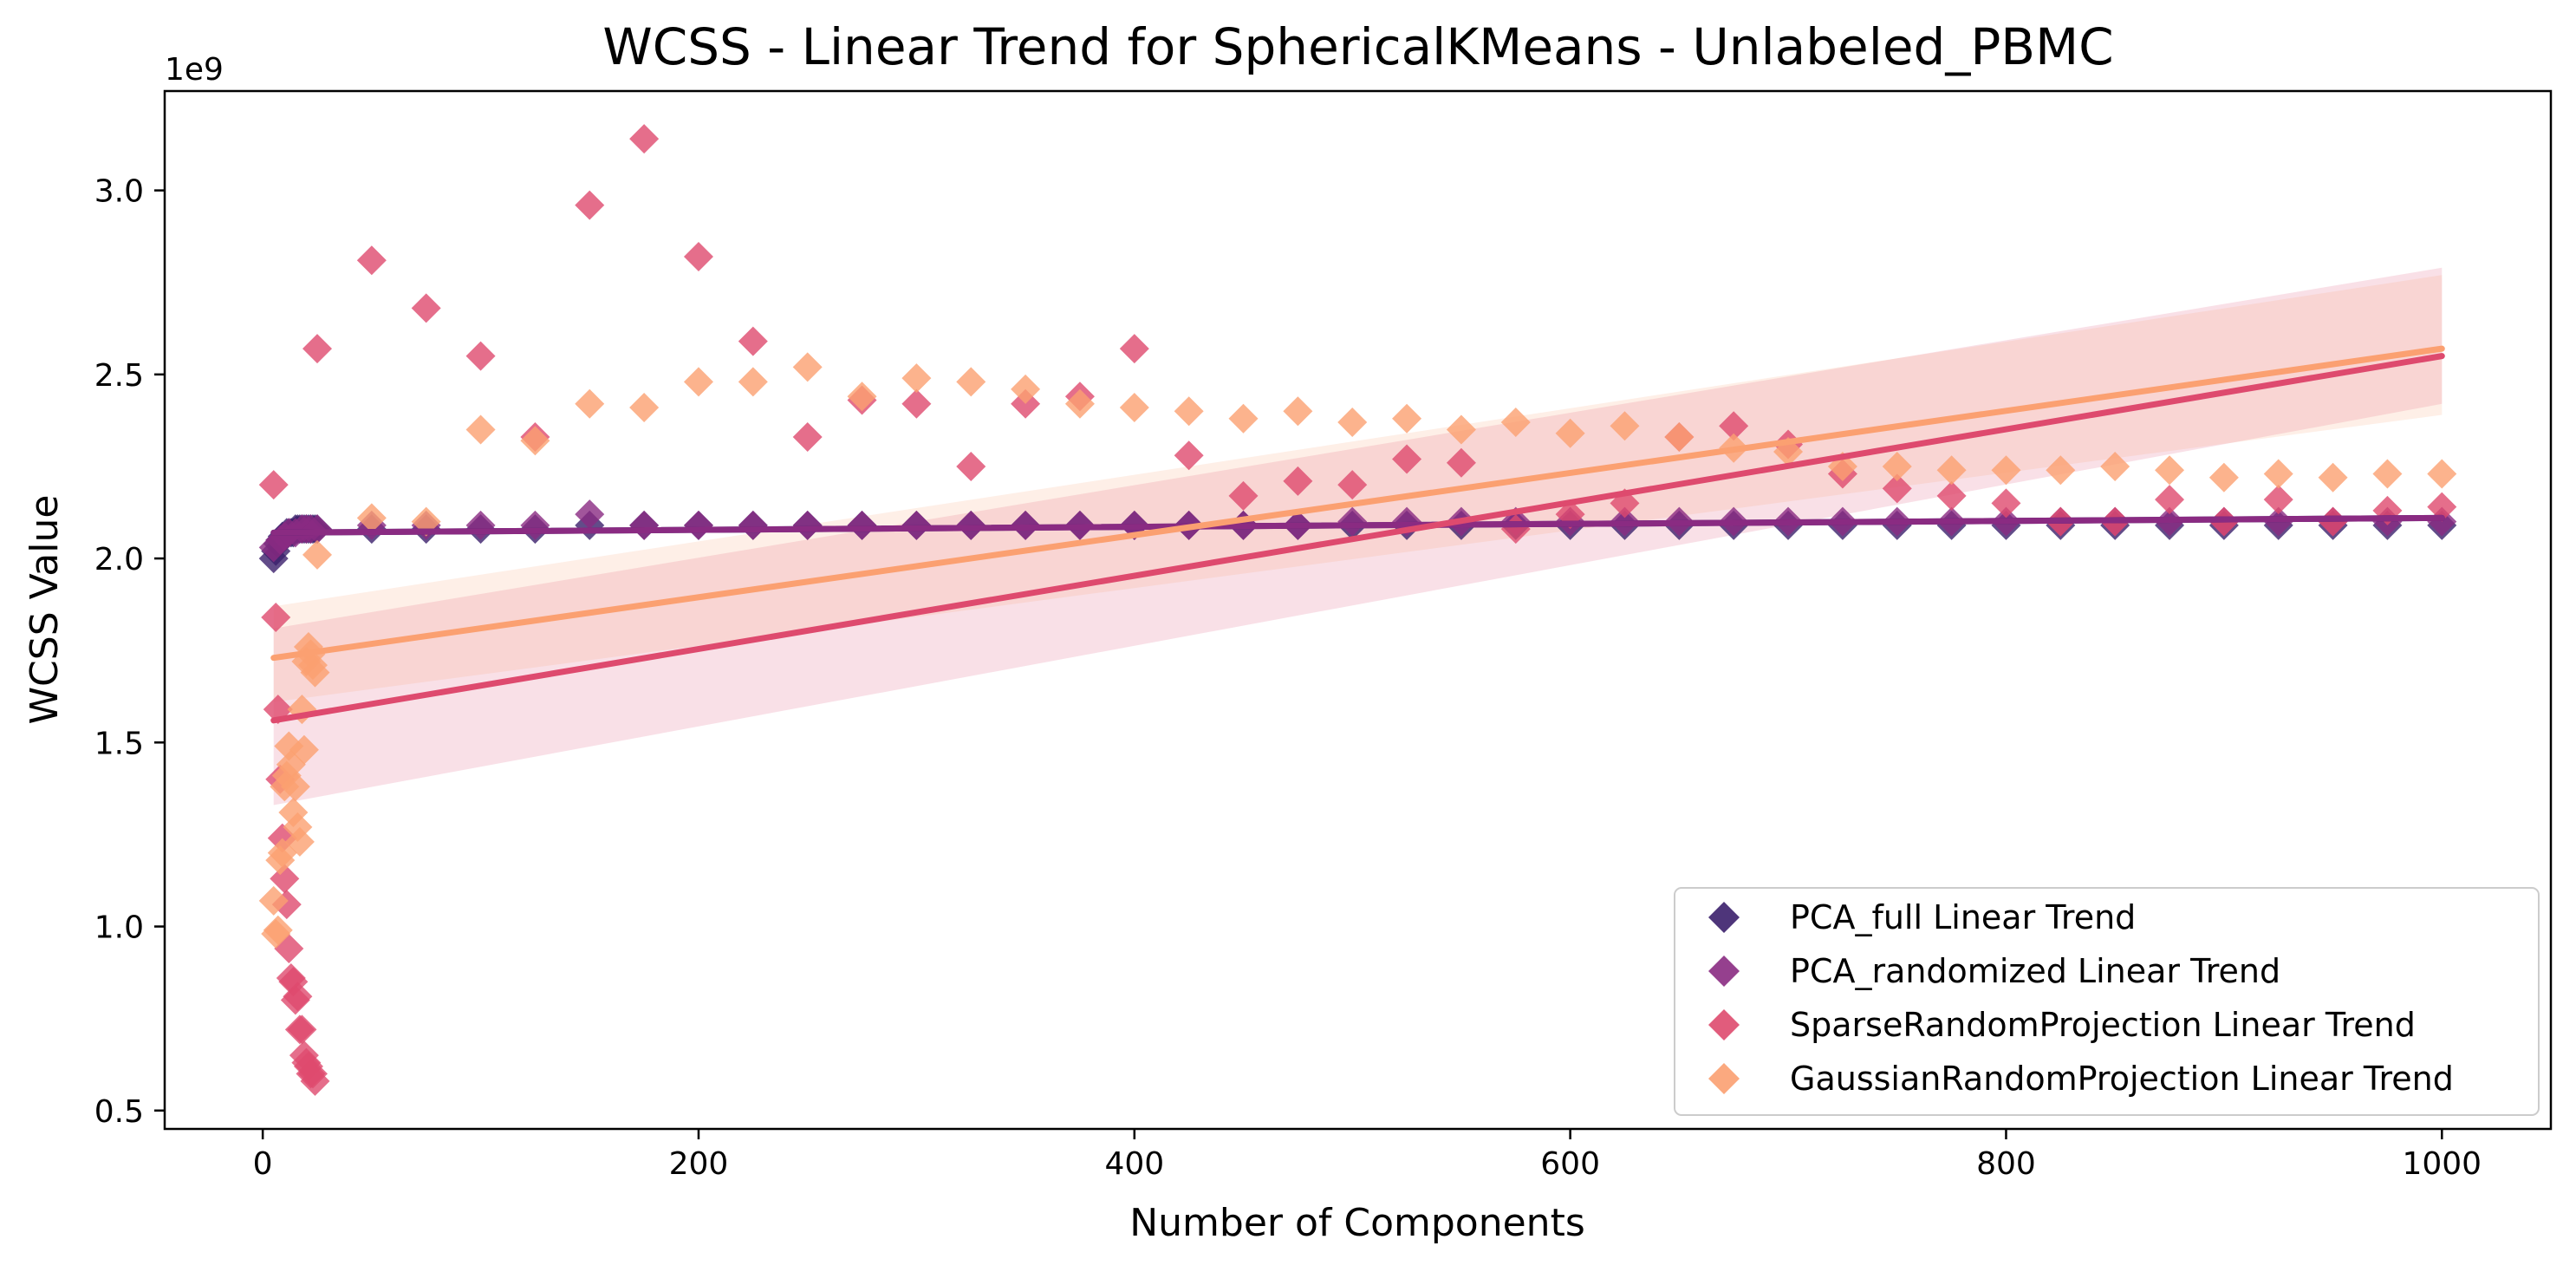  I want to click on y-tick-label: 0.5, so click(119, 1112).